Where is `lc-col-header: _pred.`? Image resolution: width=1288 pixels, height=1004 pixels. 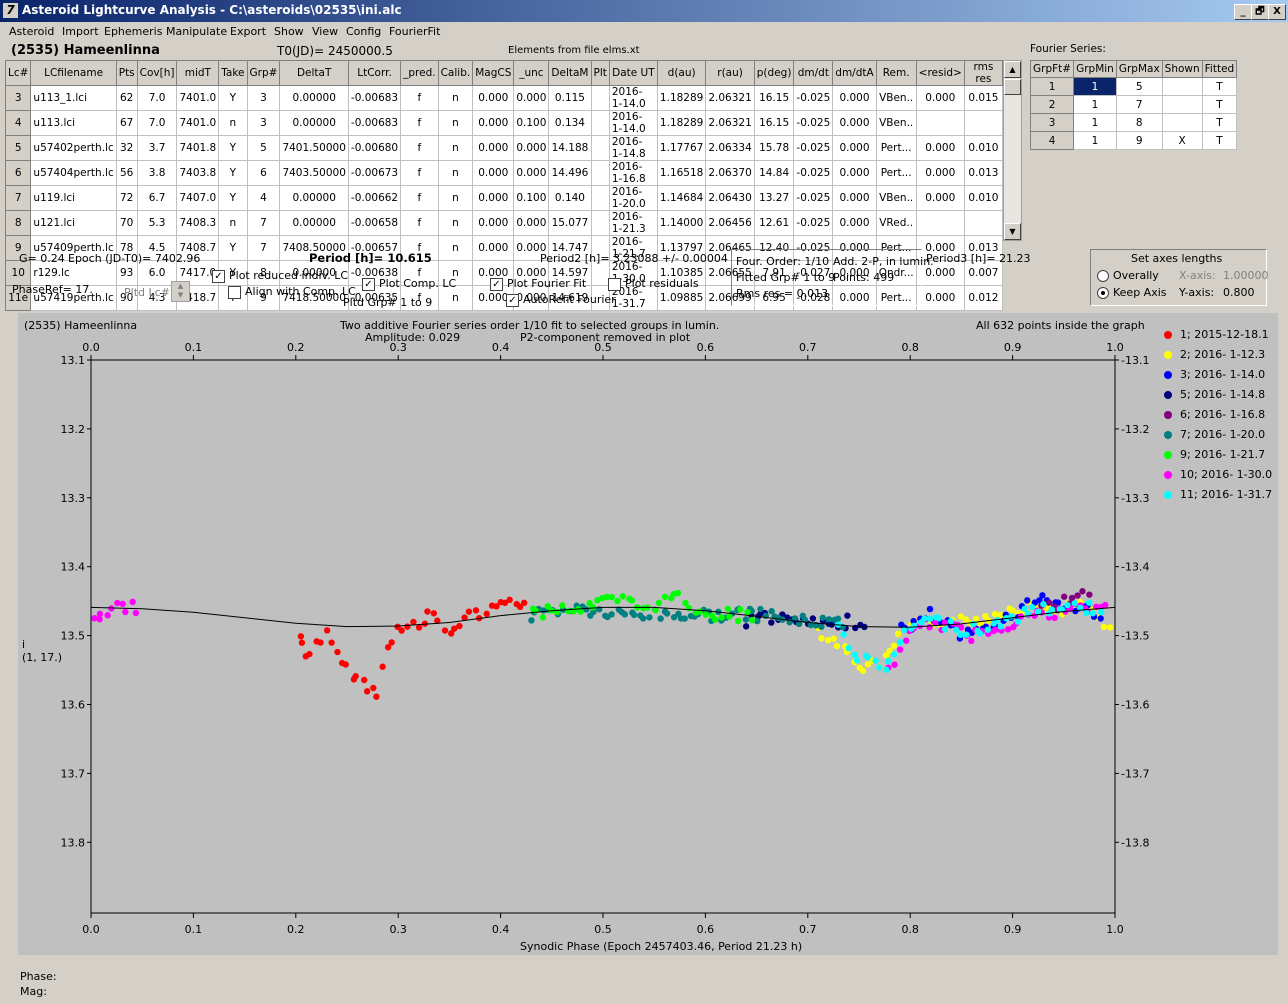
lc-col-header: _pred. is located at coordinates (419, 73).